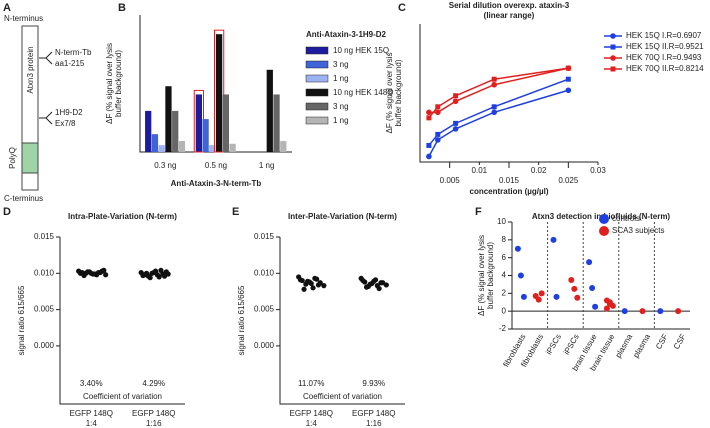  What do you see at coordinates (70, 63) in the screenshot?
I see `antibody-epitope: aa1-215` at bounding box center [70, 63].